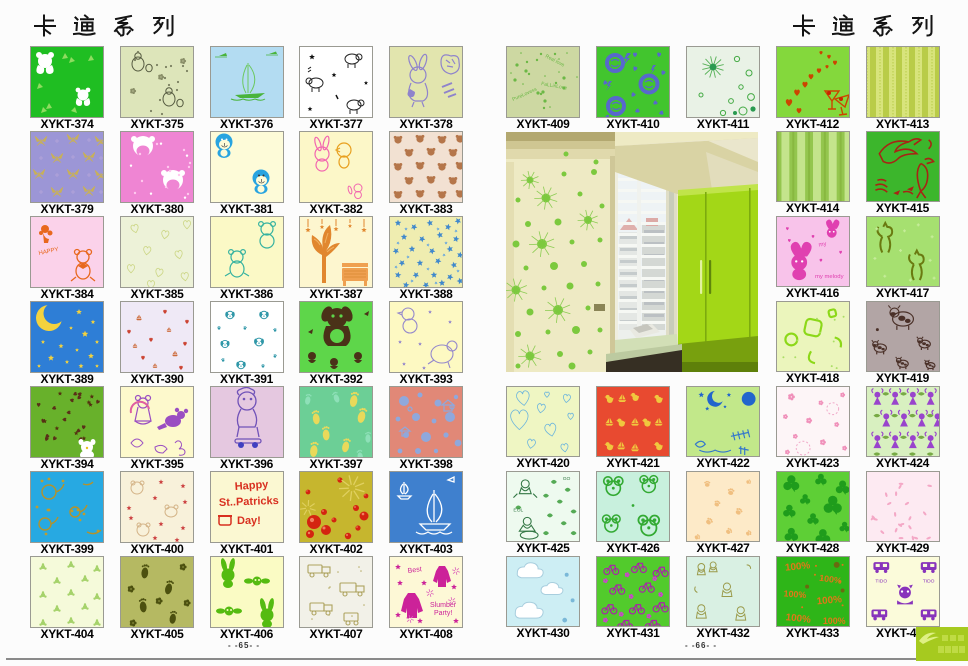 The width and height of the screenshot is (968, 666). What do you see at coordinates (567, 478) in the screenshot?
I see `svg-text: GO` at bounding box center [567, 478].